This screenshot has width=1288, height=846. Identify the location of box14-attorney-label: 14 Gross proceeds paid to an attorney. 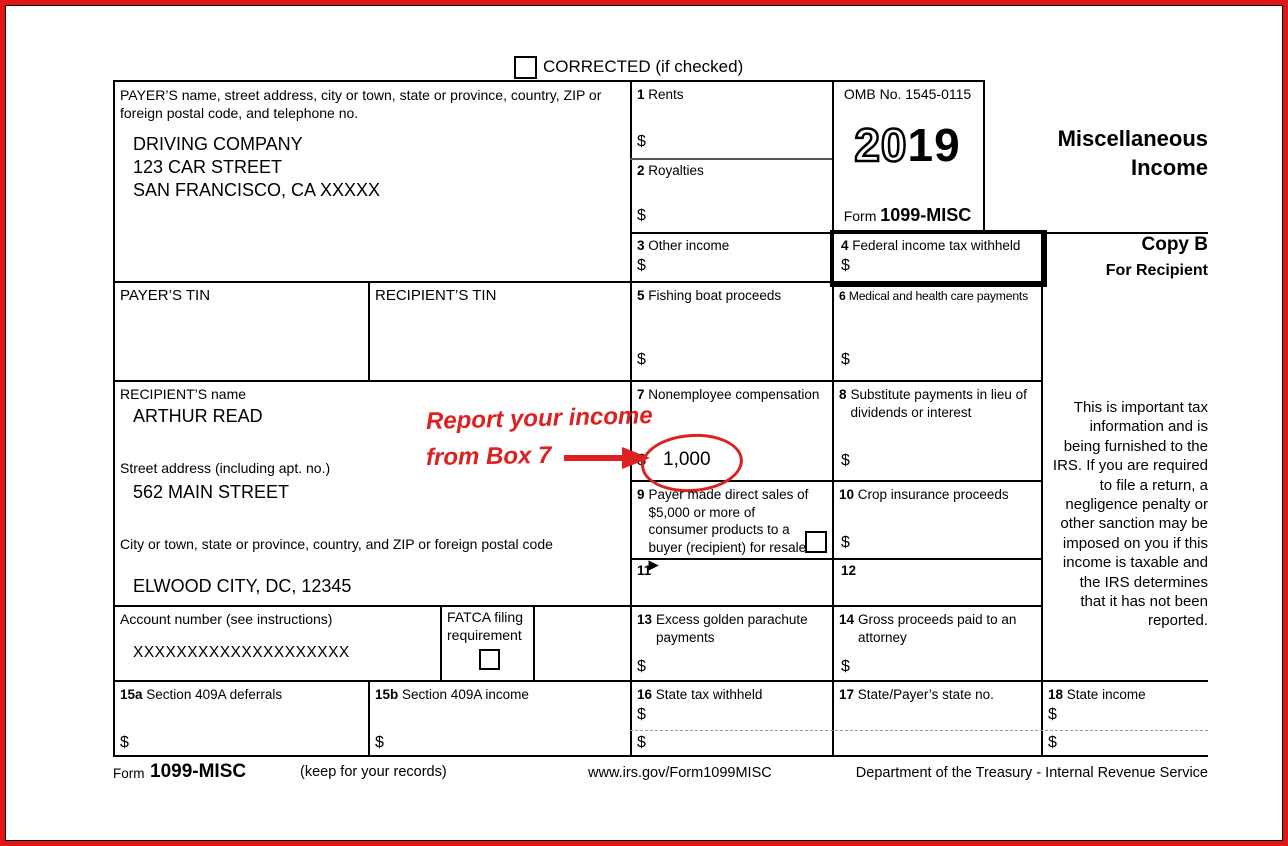
(928, 628).